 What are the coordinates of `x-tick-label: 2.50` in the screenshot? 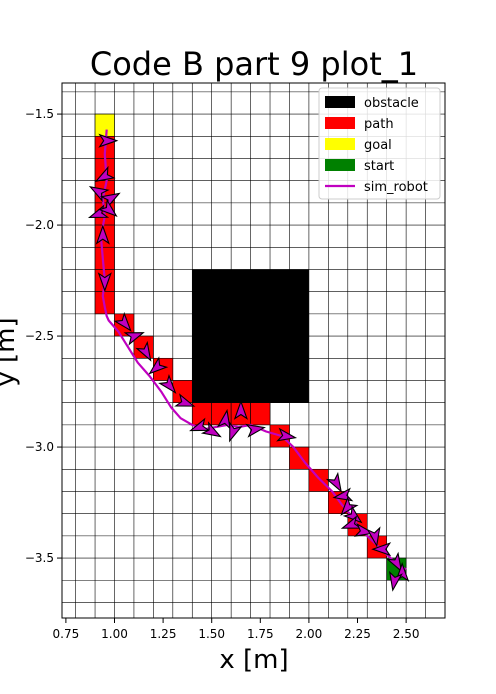 It's located at (406, 634).